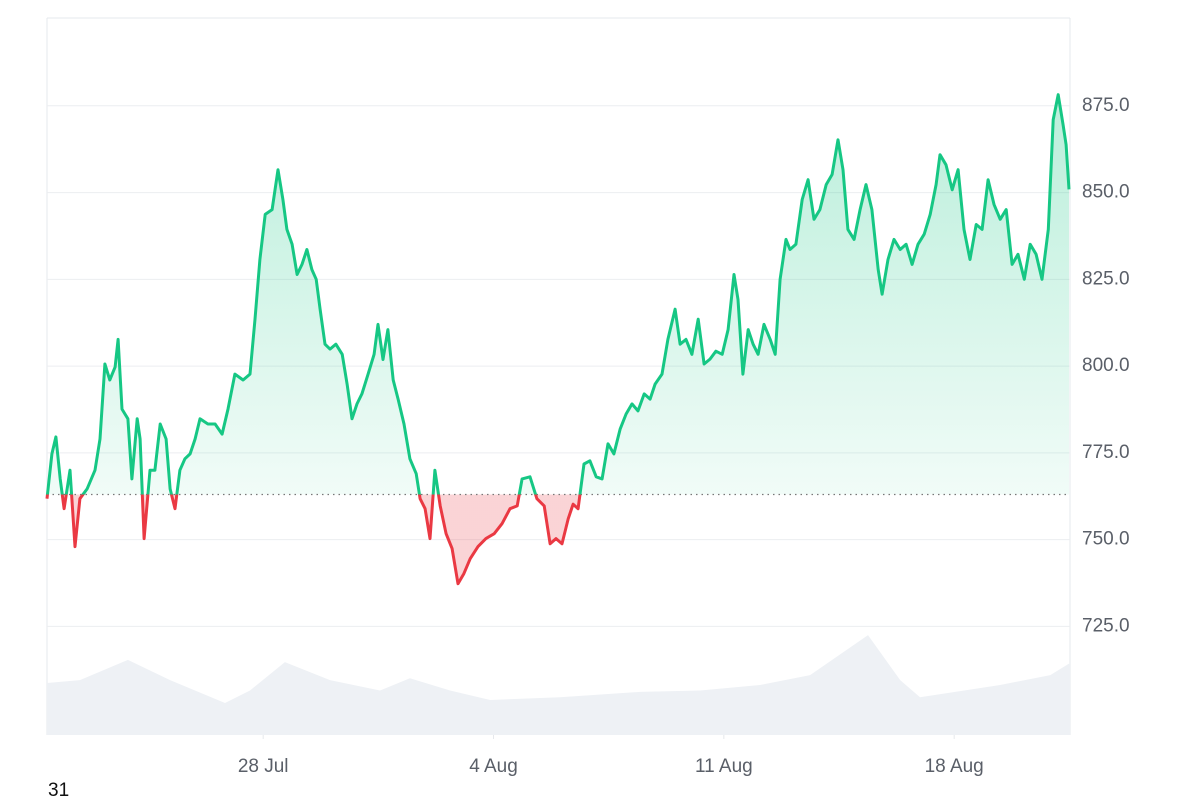  Describe the element at coordinates (263, 766) in the screenshot. I see `x-tick-label: 28 Jul` at that location.